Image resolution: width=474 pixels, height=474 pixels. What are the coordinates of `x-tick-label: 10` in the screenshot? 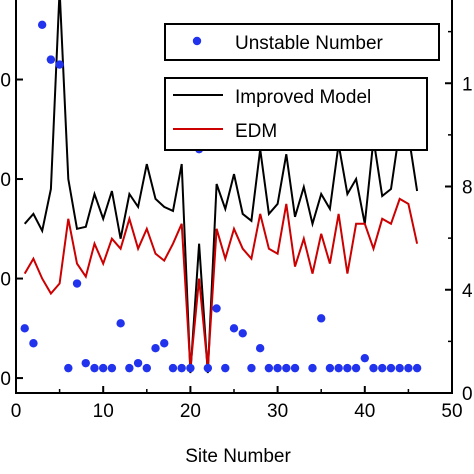 It's located at (103, 411).